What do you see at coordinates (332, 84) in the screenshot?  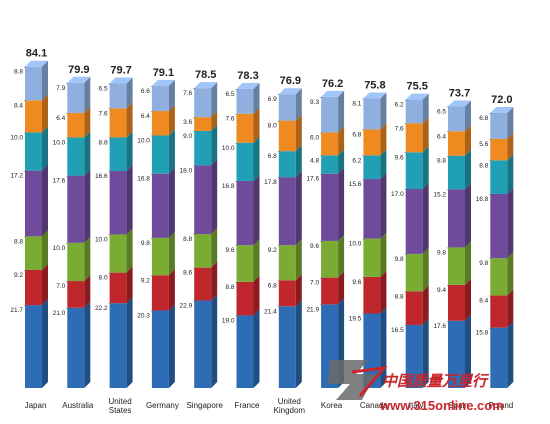 I see `bar-total-label: 76.2` at bounding box center [332, 84].